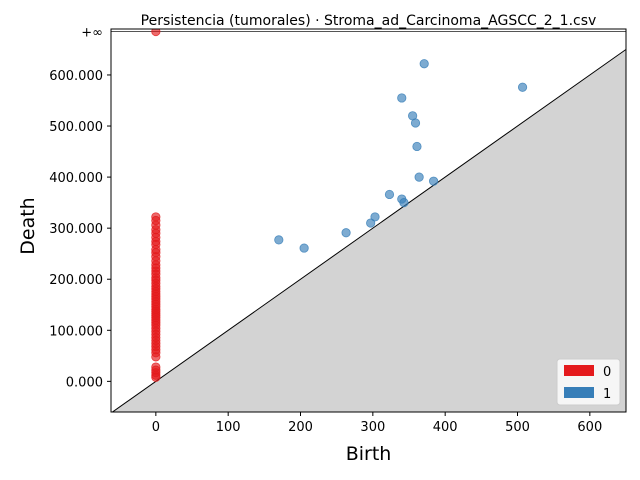 This screenshot has width=640, height=480. Describe the element at coordinates (76, 280) in the screenshot. I see `y-tick-label: 200.000` at that location.